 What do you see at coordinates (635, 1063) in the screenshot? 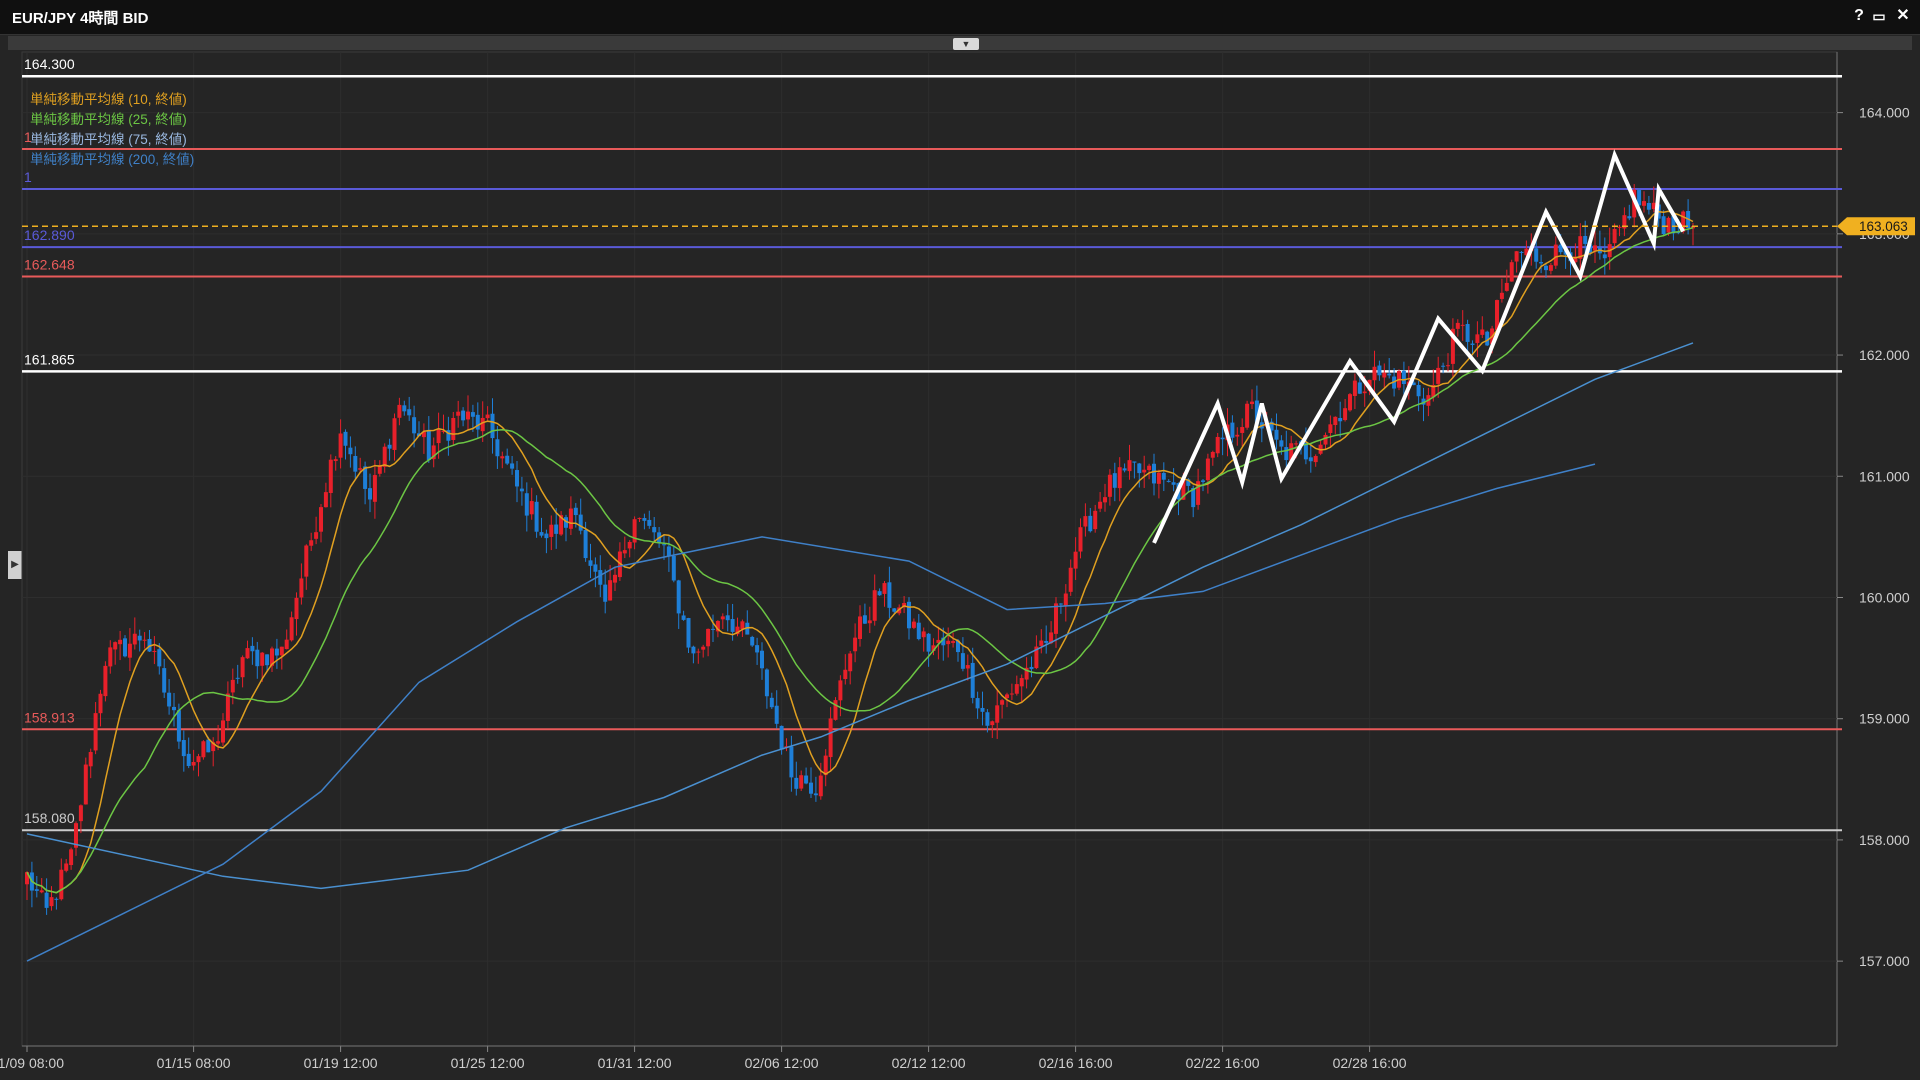
I see `x-tick-label: 01/31 12:00` at bounding box center [635, 1063].